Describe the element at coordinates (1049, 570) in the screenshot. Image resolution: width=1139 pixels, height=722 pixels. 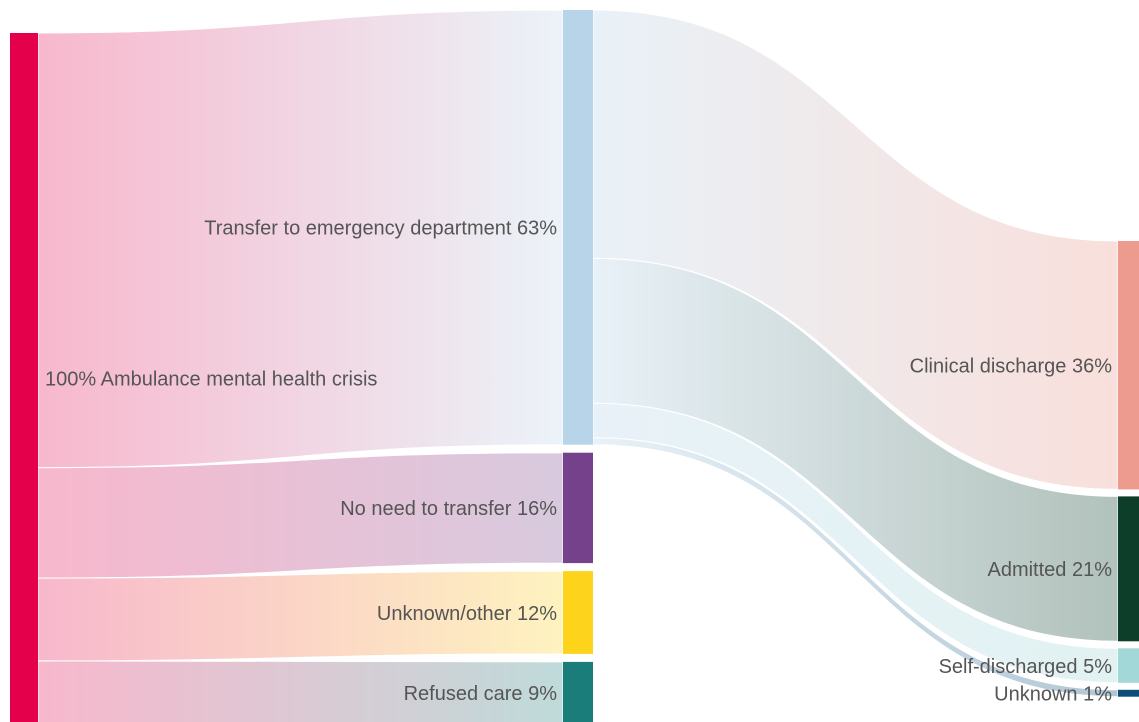
I see `node-label: Admitted 21%` at that location.